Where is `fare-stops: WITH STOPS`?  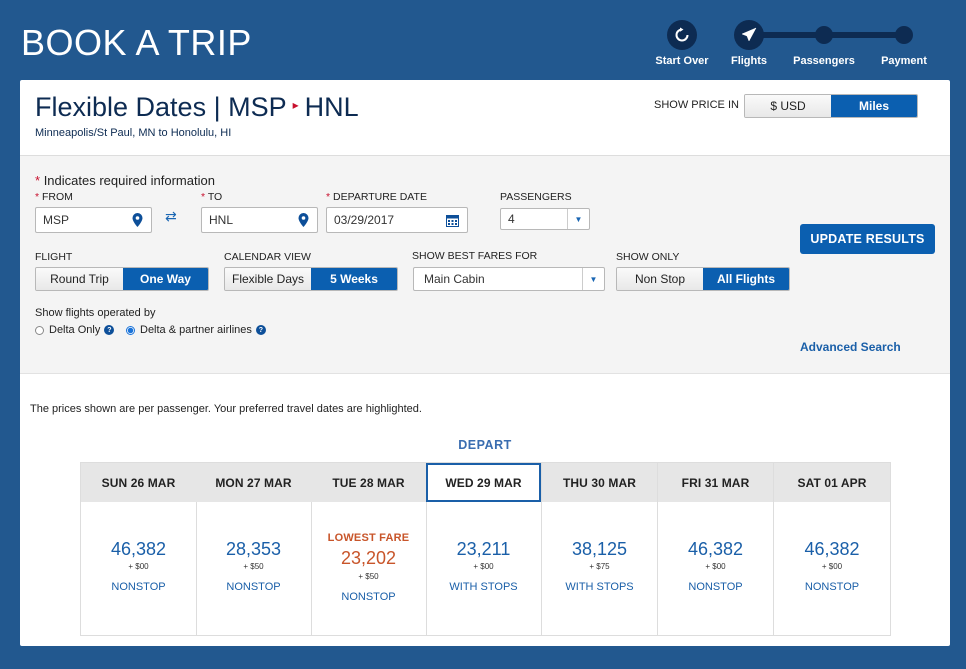
fare-stops: WITH STOPS is located at coordinates (483, 587).